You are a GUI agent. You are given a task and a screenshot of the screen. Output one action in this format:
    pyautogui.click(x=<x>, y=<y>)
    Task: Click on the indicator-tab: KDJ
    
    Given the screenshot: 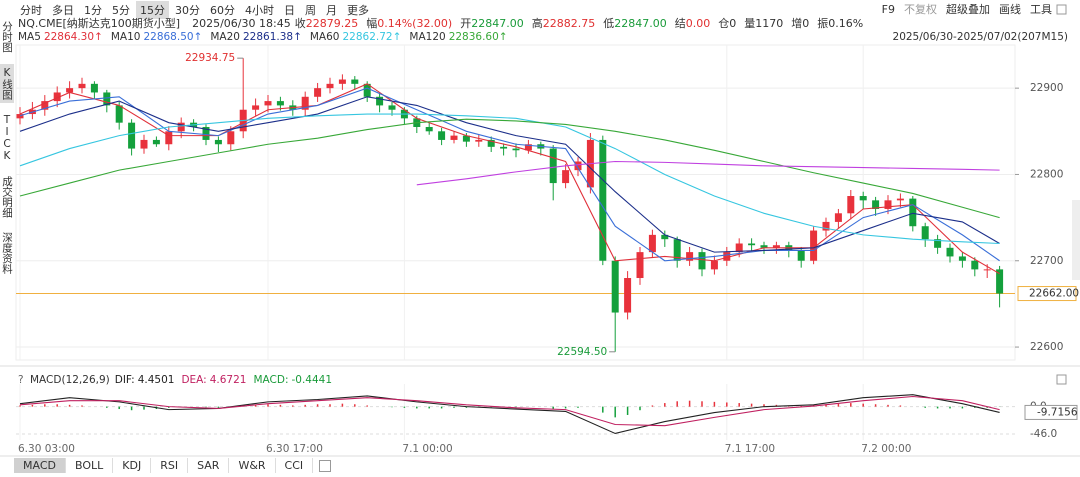 What is the action you would take?
    pyautogui.click(x=132, y=465)
    